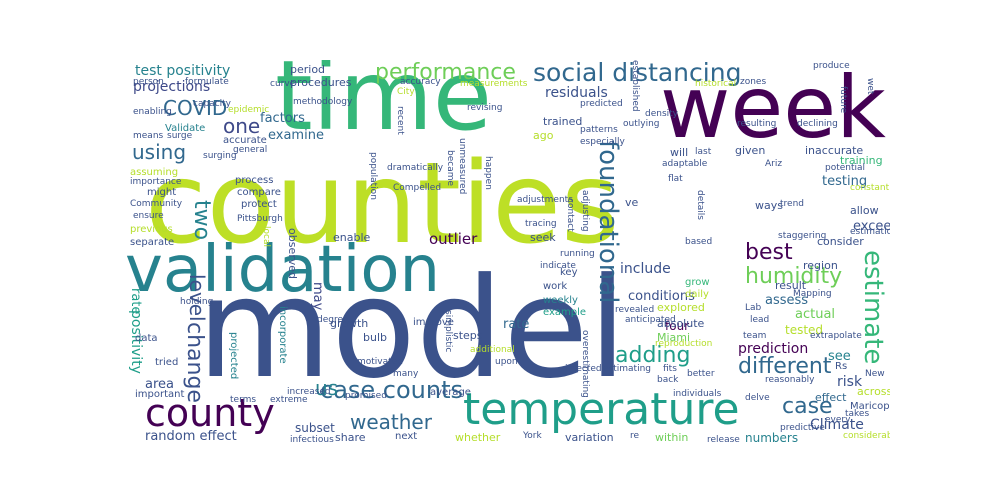  I want to click on word: incorporate, so click(282, 335).